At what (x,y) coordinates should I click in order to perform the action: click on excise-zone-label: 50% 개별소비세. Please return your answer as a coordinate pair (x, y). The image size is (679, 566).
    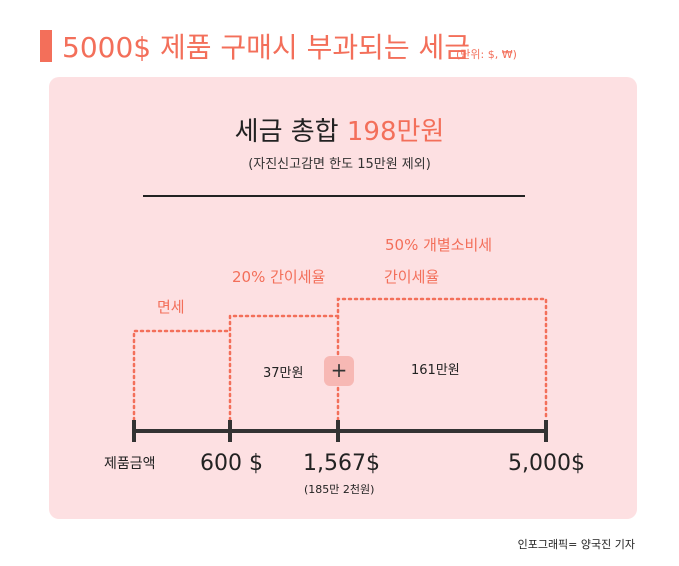
    Looking at the image, I should click on (439, 245).